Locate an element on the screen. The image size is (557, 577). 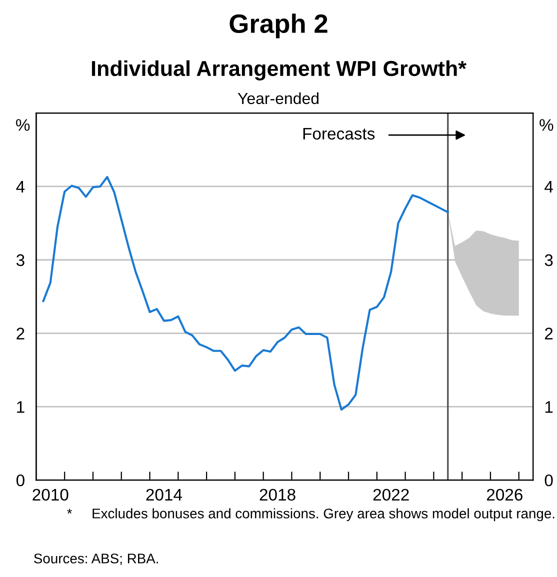
chart-subtitle: Individual Arrangement WPI Growth* is located at coordinates (279, 70).